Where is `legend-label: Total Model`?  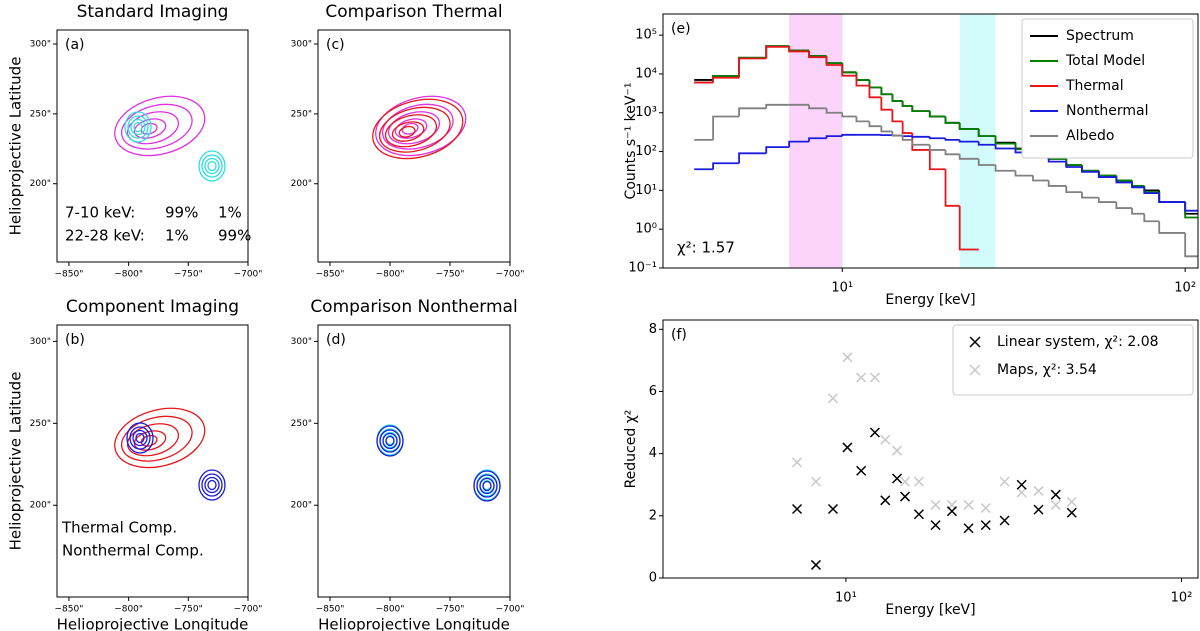
legend-label: Total Model is located at coordinates (1105, 61).